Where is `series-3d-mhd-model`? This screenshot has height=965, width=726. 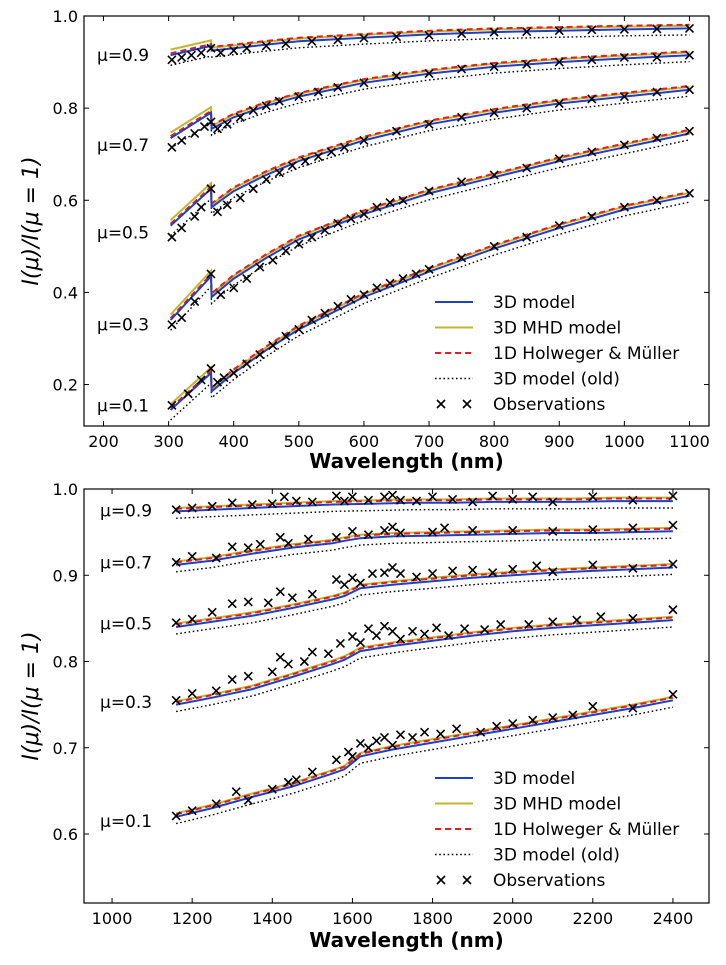 series-3d-mhd-model is located at coordinates (429, 222).